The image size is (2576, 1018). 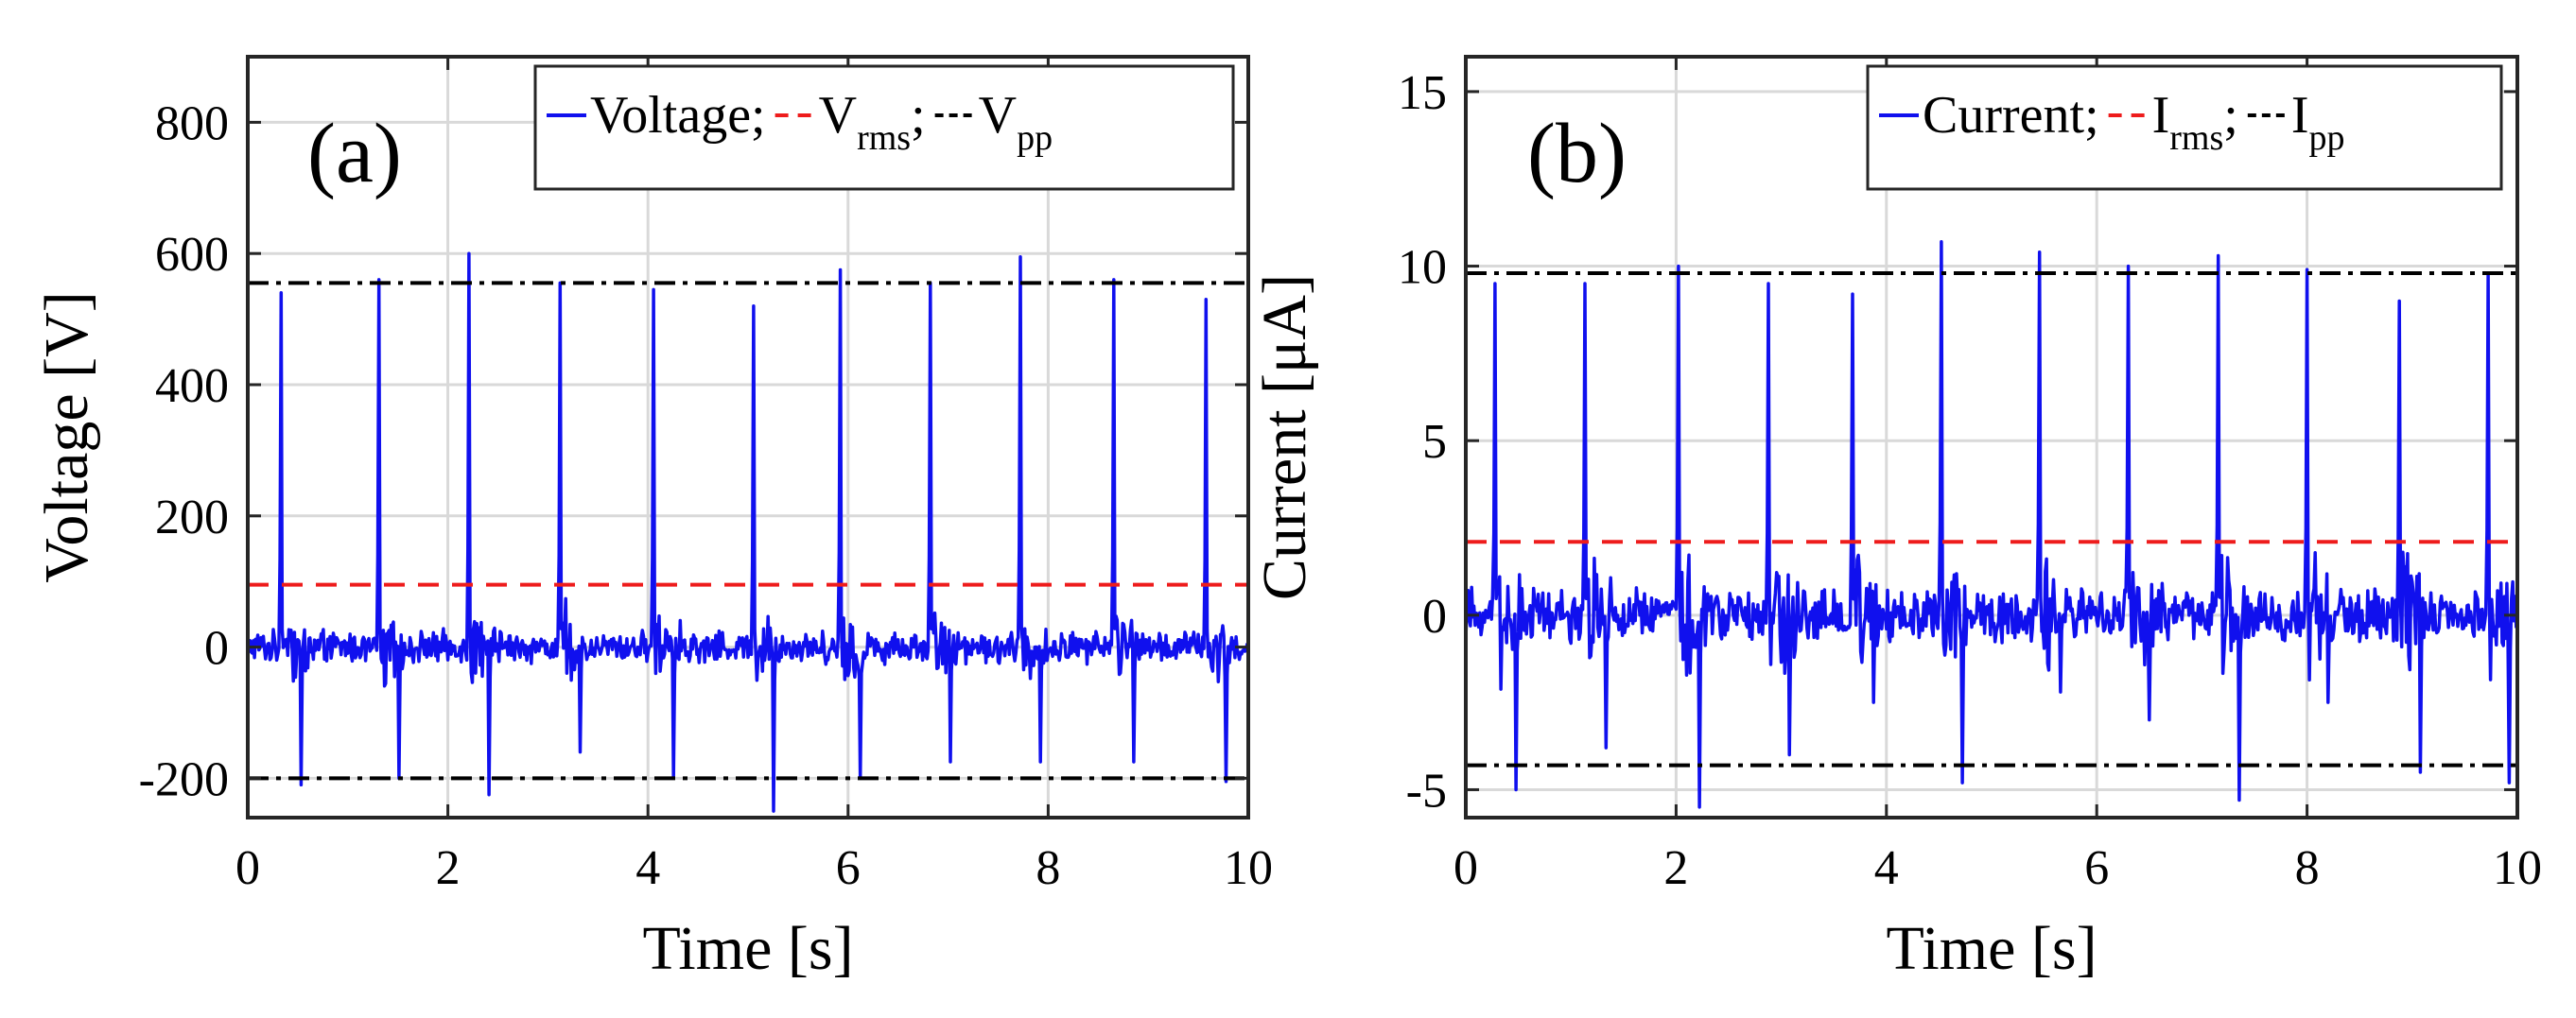 I want to click on legend-entry-text: Voltage;, so click(x=678, y=115).